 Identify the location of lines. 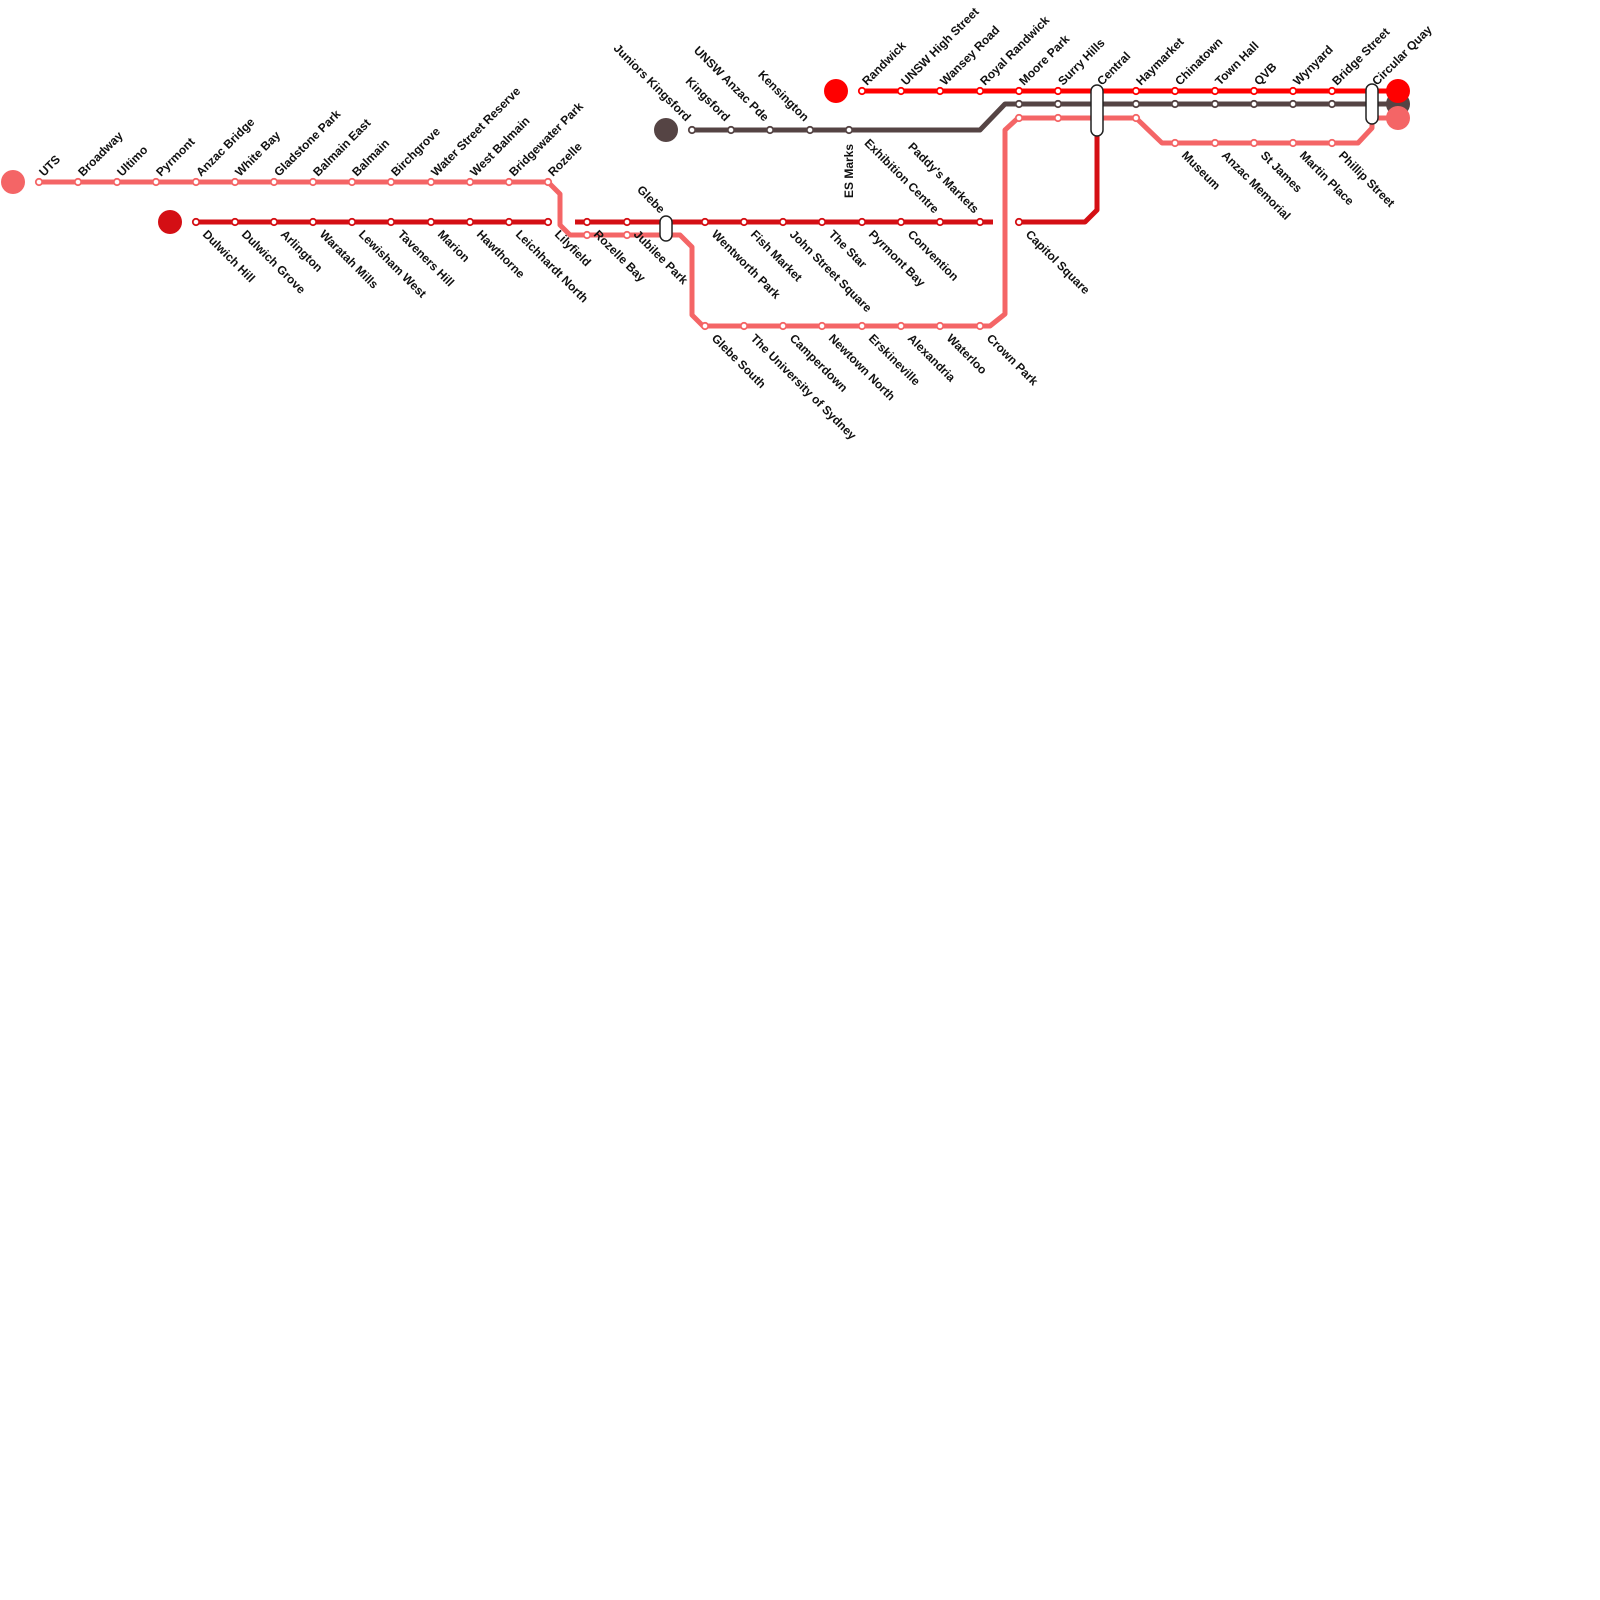
(718, 208).